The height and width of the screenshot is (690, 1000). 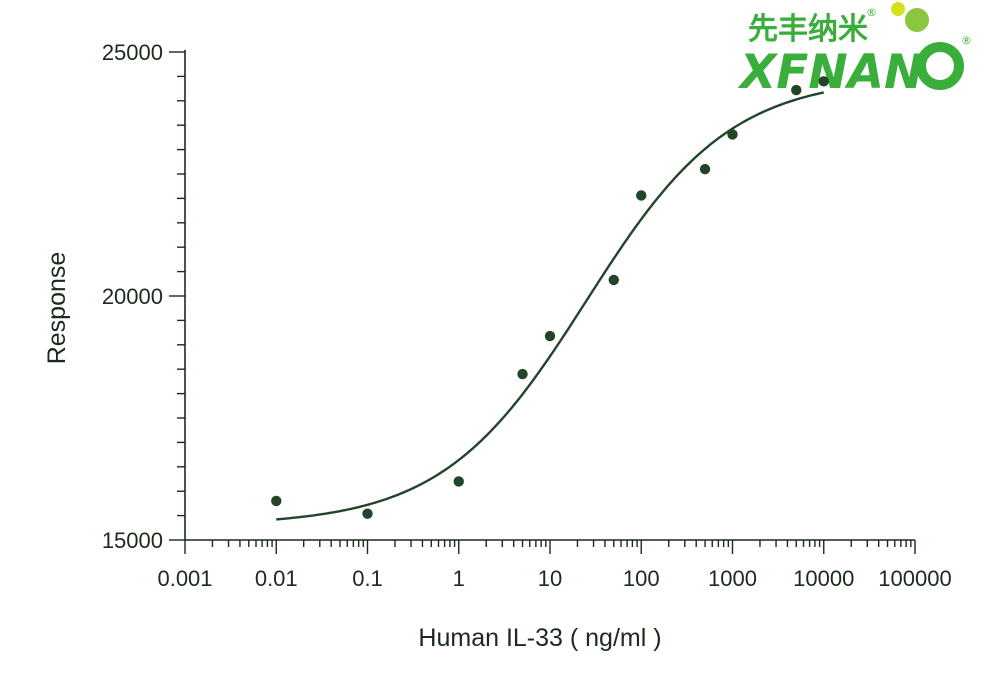 I want to click on x-tick-label: 1000, so click(x=732, y=578).